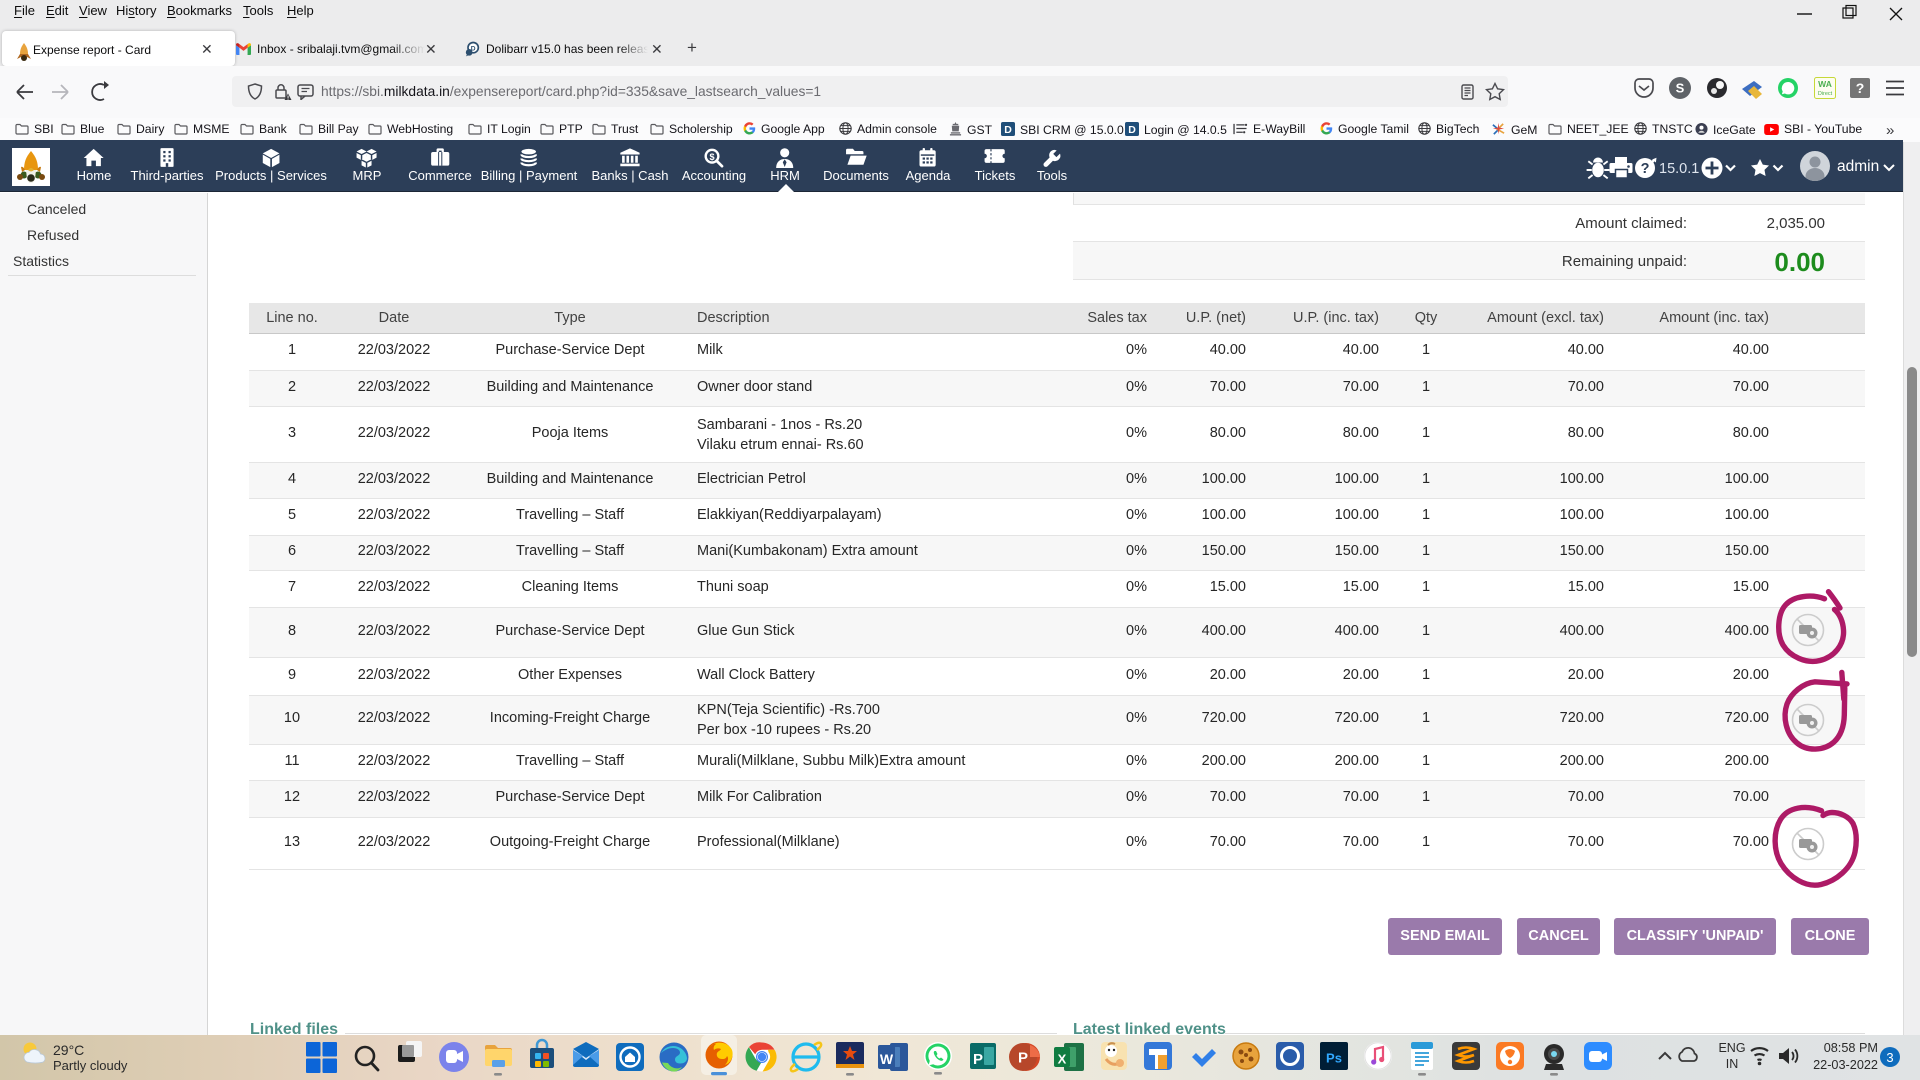 Image resolution: width=1920 pixels, height=1080 pixels. What do you see at coordinates (1889, 1057) in the screenshot?
I see `svg-text: 3` at bounding box center [1889, 1057].